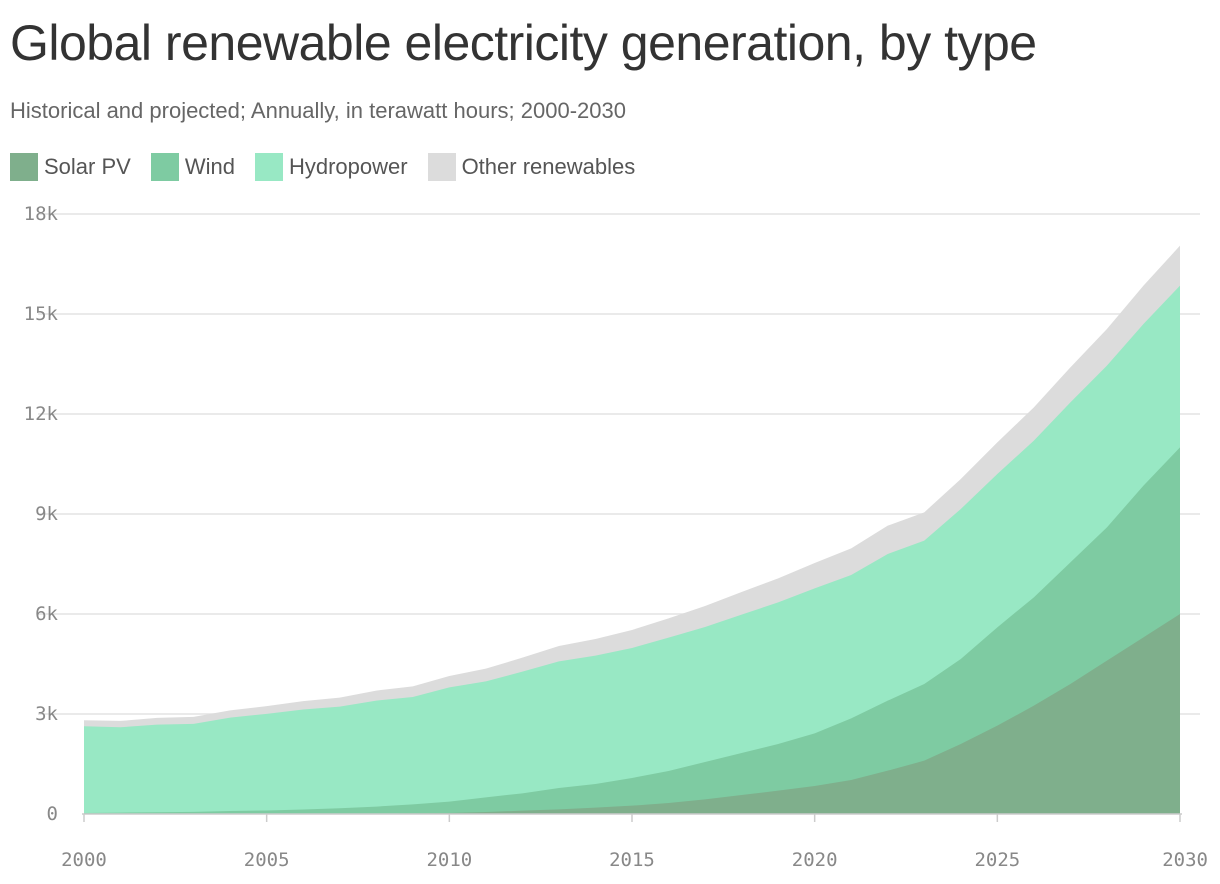 Image resolution: width=1220 pixels, height=884 pixels. What do you see at coordinates (41, 414) in the screenshot?
I see `y-tick-label: 12k` at bounding box center [41, 414].